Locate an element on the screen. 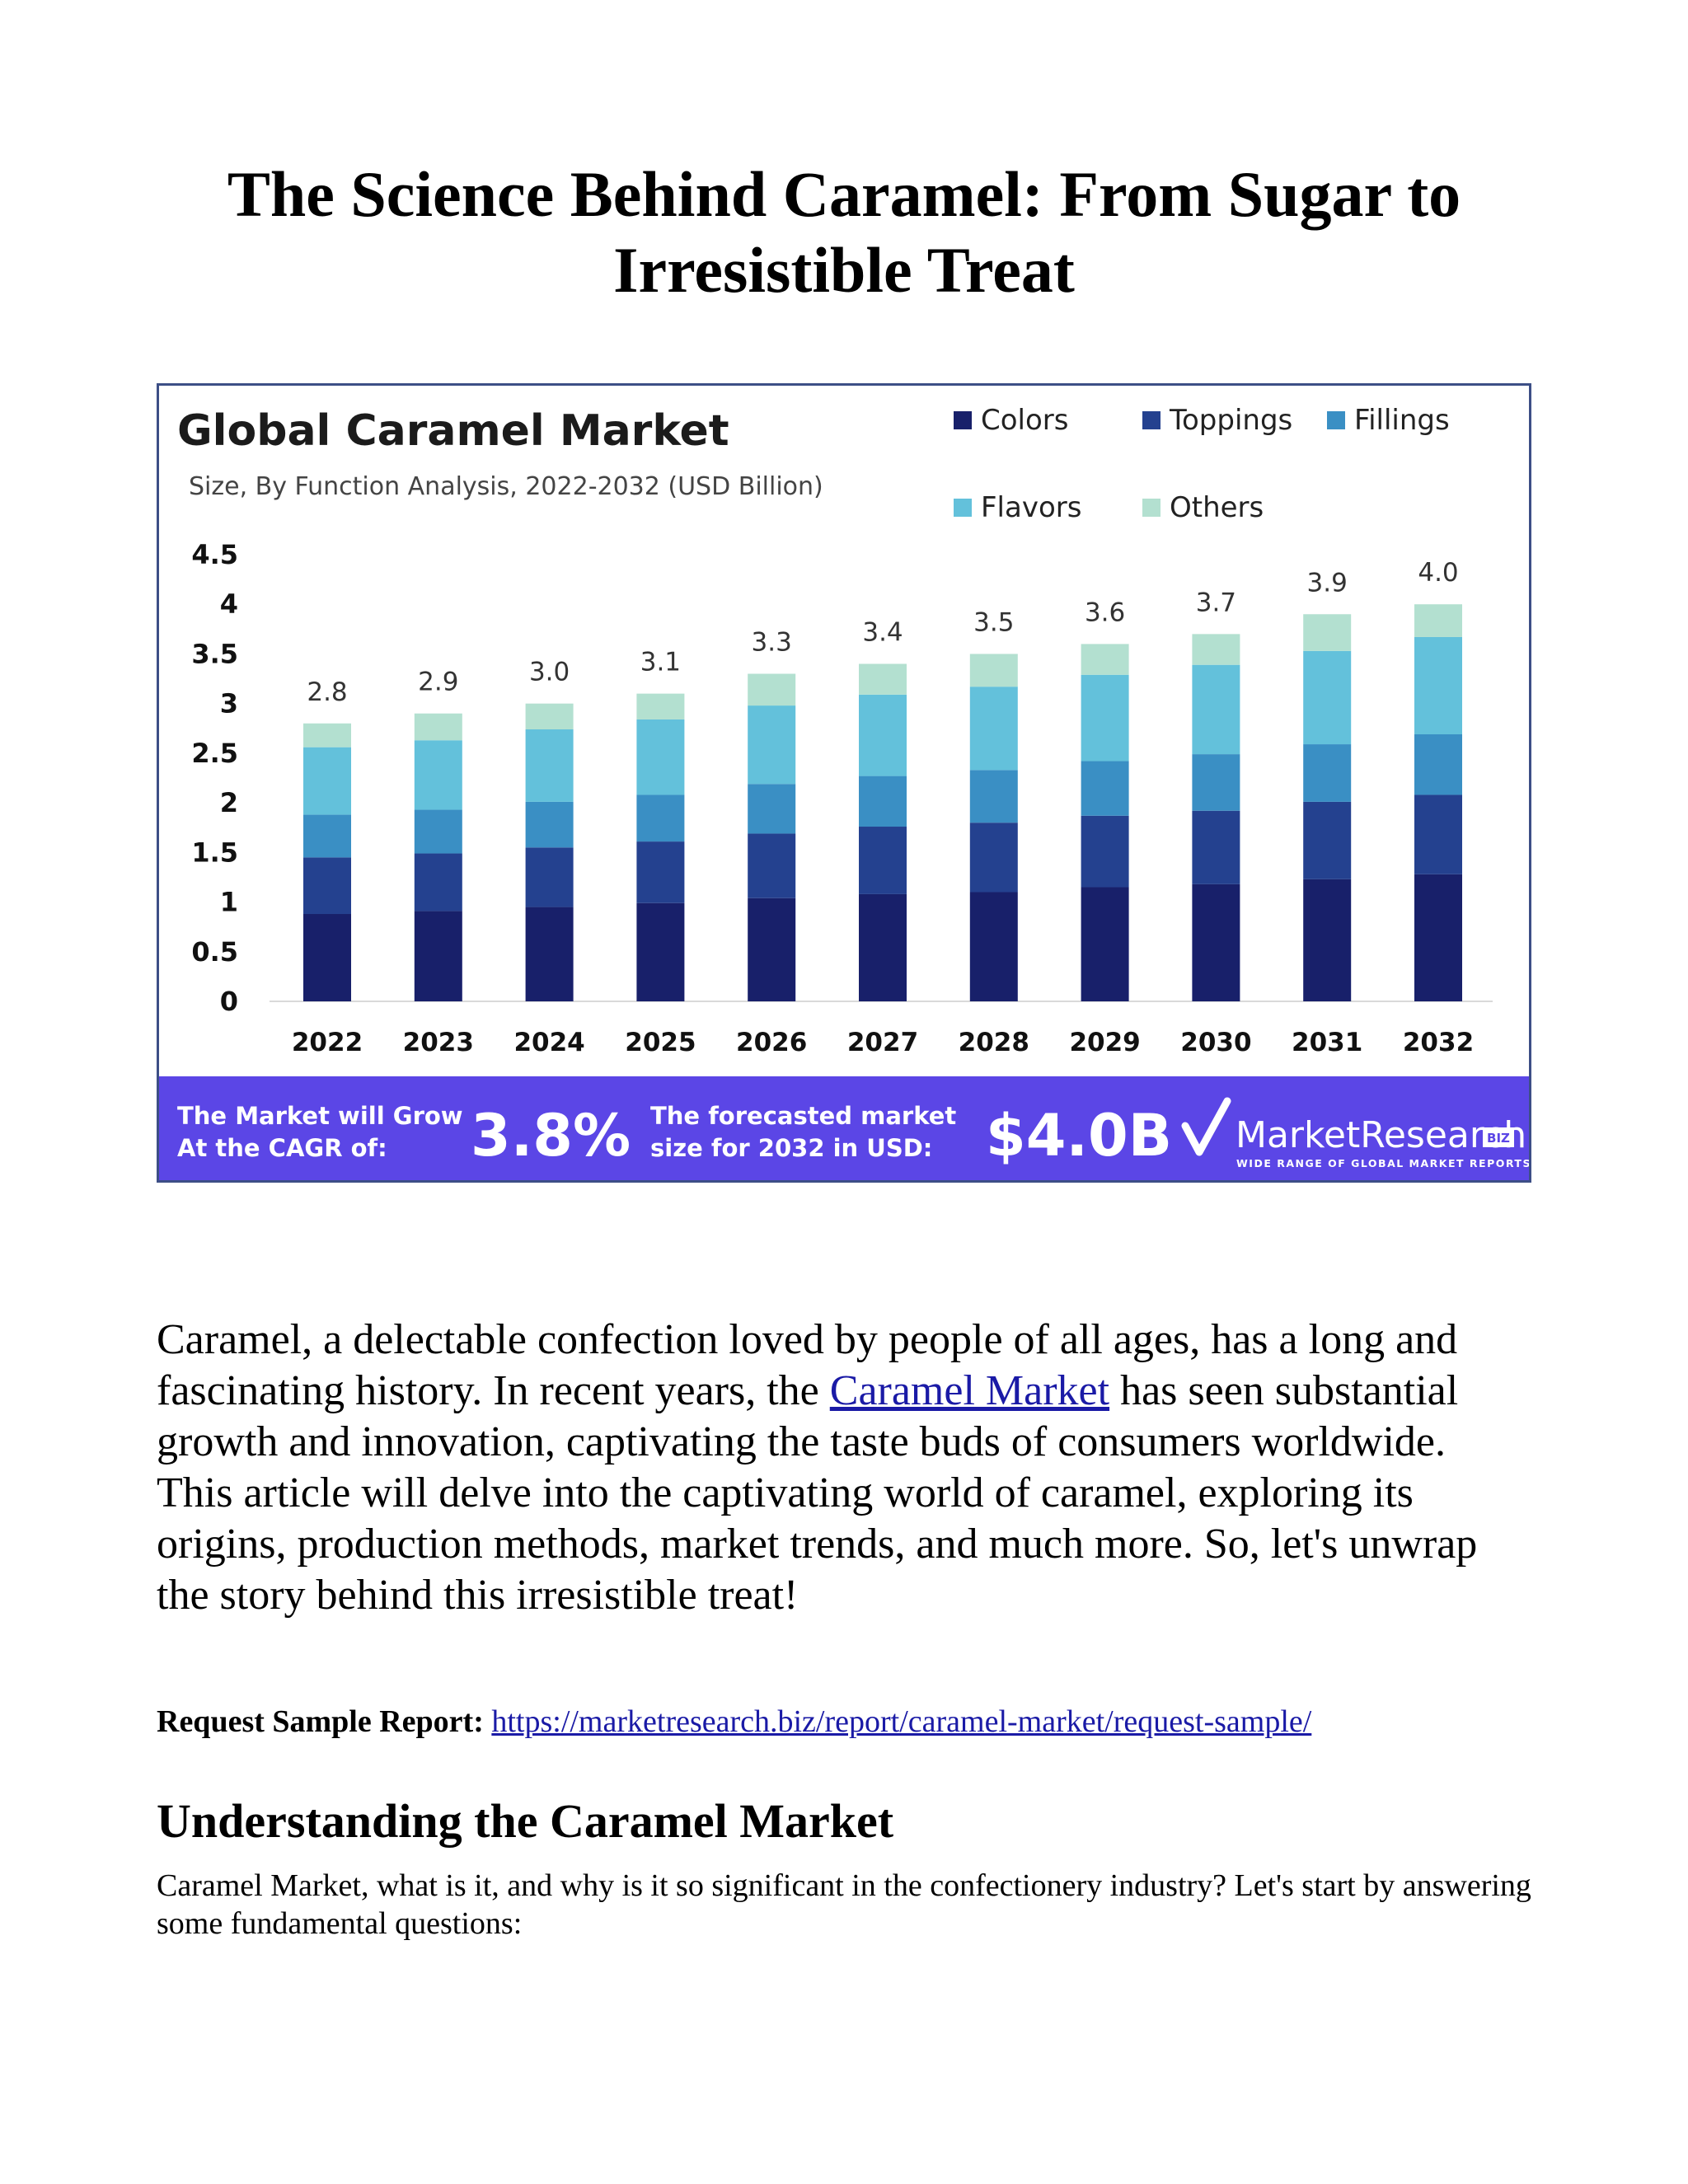 The height and width of the screenshot is (2184, 1688). bar-total-label: 3.7 is located at coordinates (1216, 602).